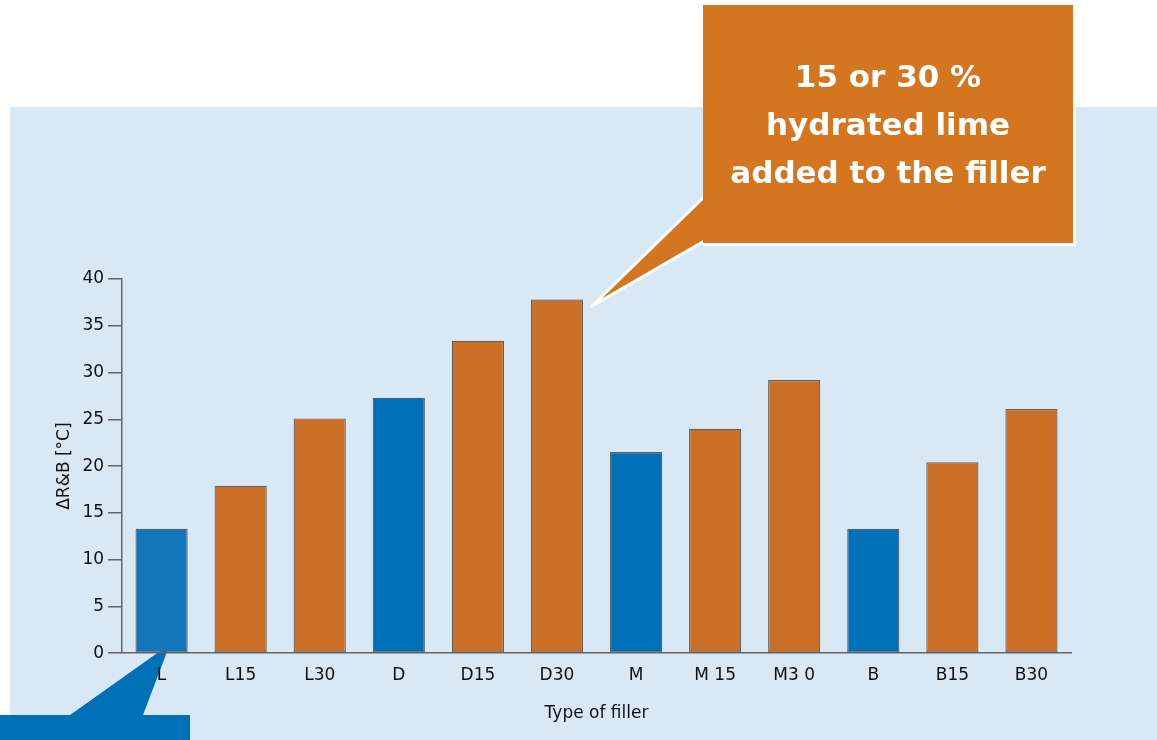  I want to click on x-tick-label: D, so click(399, 673).